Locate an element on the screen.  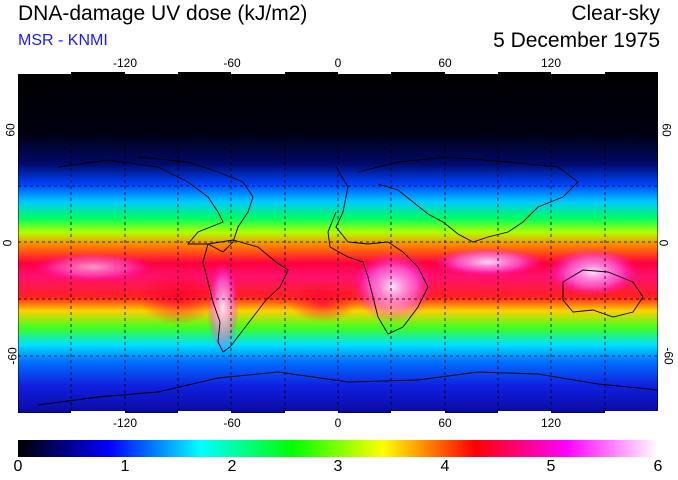
coast-europe-africa is located at coordinates (378, 250).